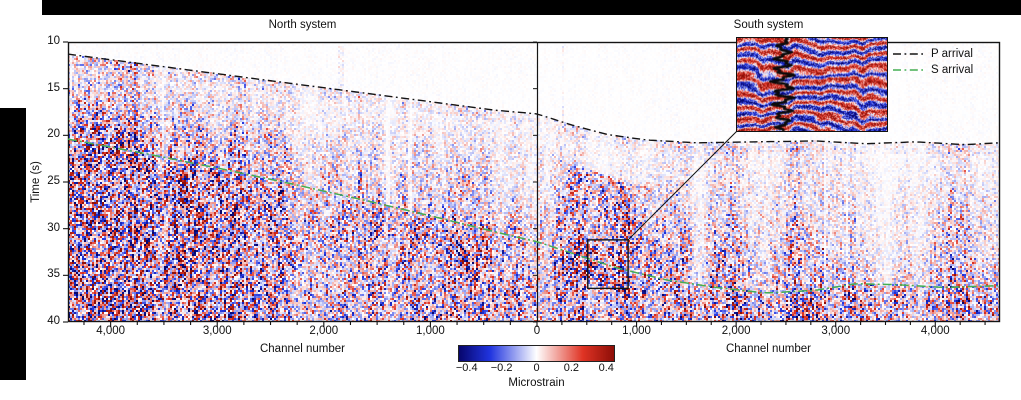  What do you see at coordinates (537, 331) in the screenshot?
I see `x-tick-label: 0` at bounding box center [537, 331].